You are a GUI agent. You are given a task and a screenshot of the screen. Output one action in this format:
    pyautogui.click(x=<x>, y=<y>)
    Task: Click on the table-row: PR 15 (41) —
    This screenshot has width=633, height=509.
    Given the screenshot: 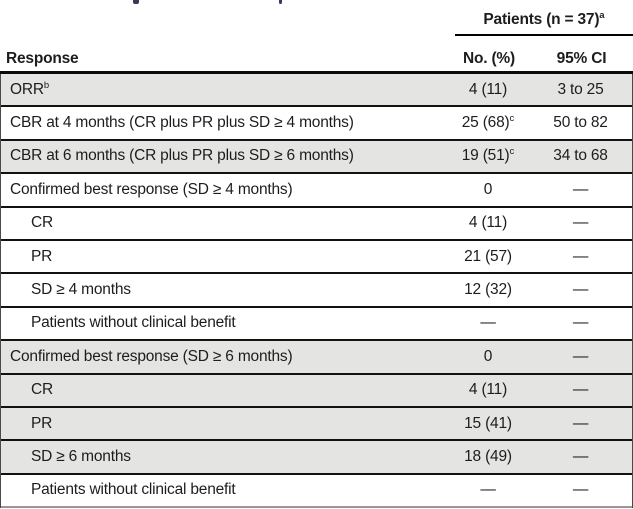 What is the action you would take?
    pyautogui.click(x=316, y=424)
    